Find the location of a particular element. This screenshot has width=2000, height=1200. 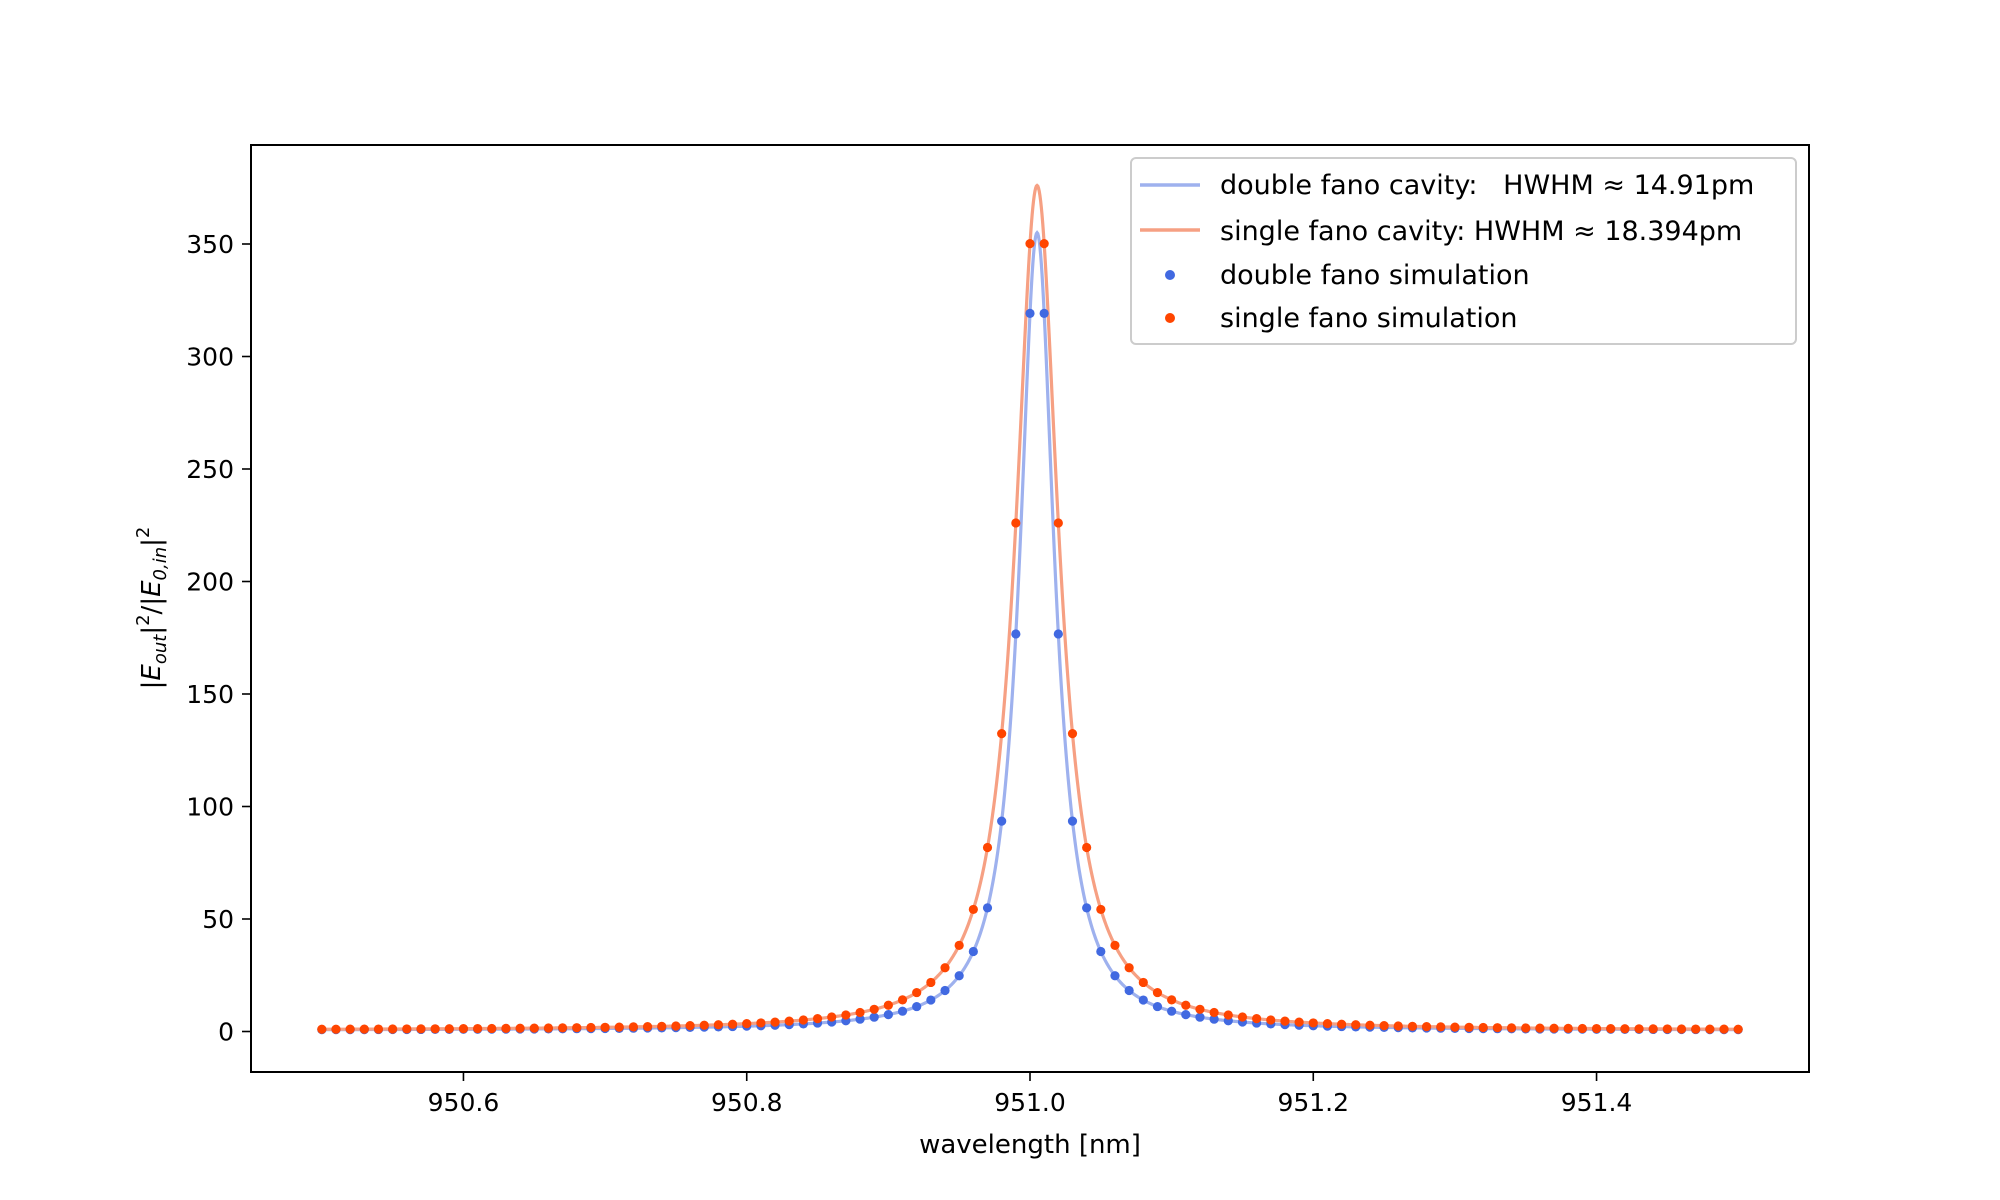

y-tick-label: 250 is located at coordinates (210, 469).